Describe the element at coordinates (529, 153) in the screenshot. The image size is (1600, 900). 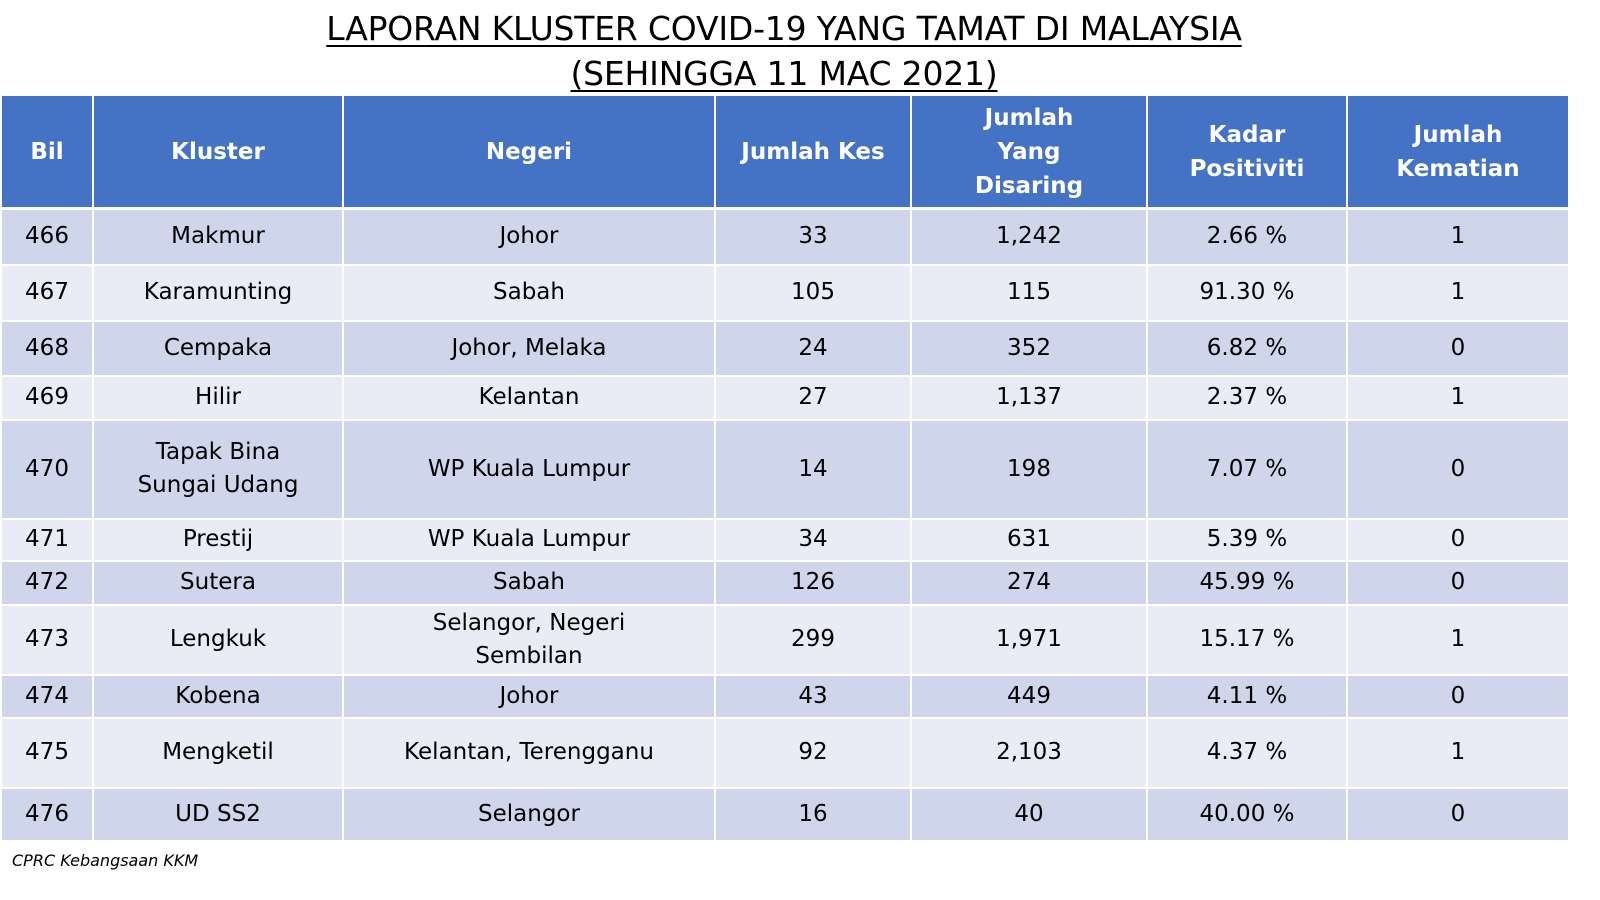
I see `header-negeri: Negeri` at that location.